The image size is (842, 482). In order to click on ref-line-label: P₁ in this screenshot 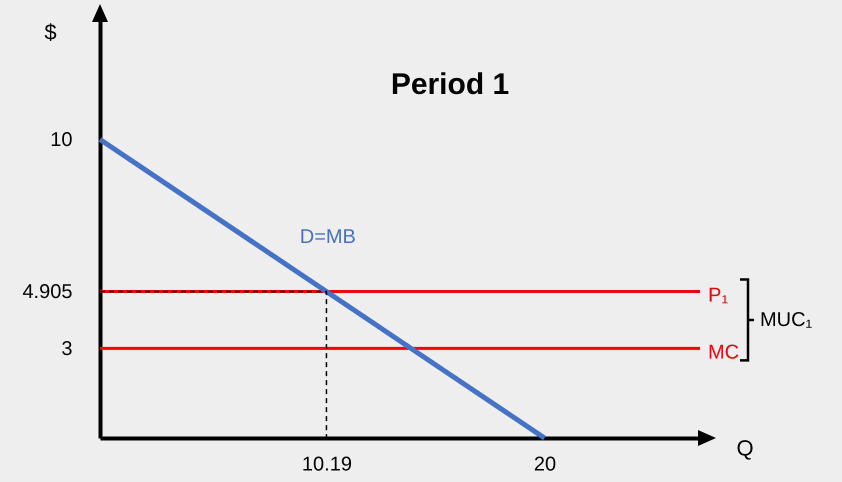, I will do `click(718, 295)`.